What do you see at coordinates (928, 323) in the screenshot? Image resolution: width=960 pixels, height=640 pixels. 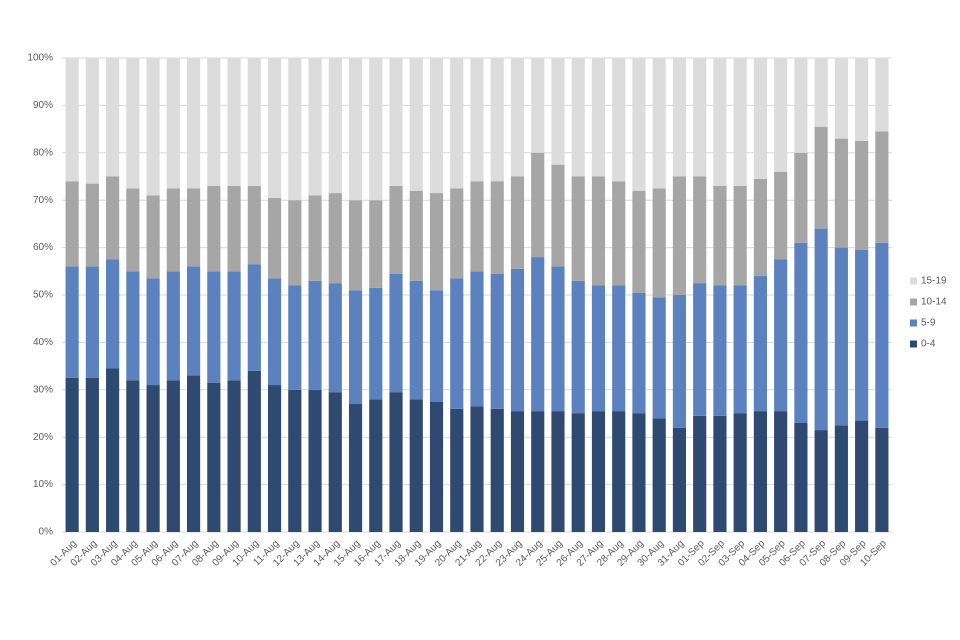 I see `legend-label: 5-9` at bounding box center [928, 323].